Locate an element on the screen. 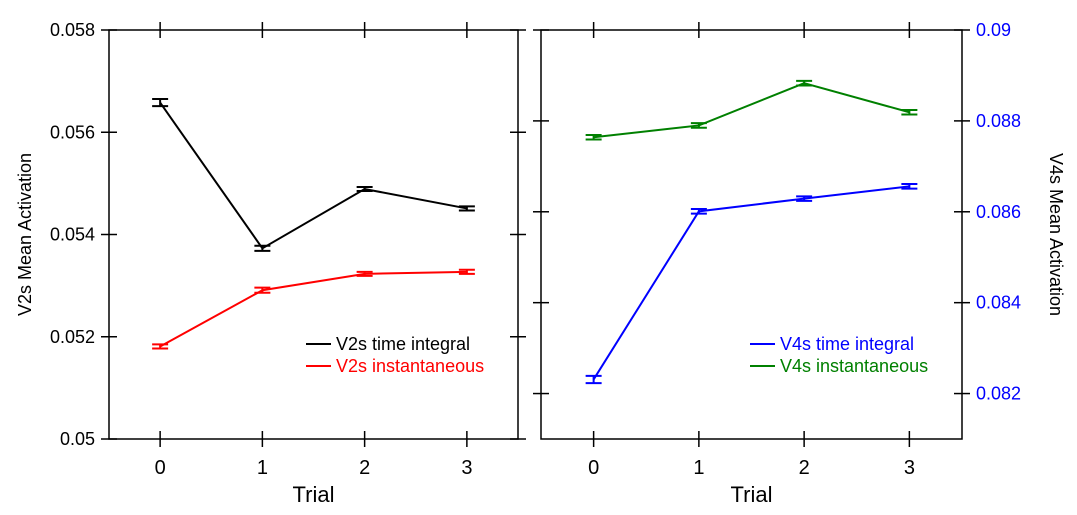 The height and width of the screenshot is (515, 1077). v2s-legend-label-time-integral: V2s time integral is located at coordinates (403, 344).